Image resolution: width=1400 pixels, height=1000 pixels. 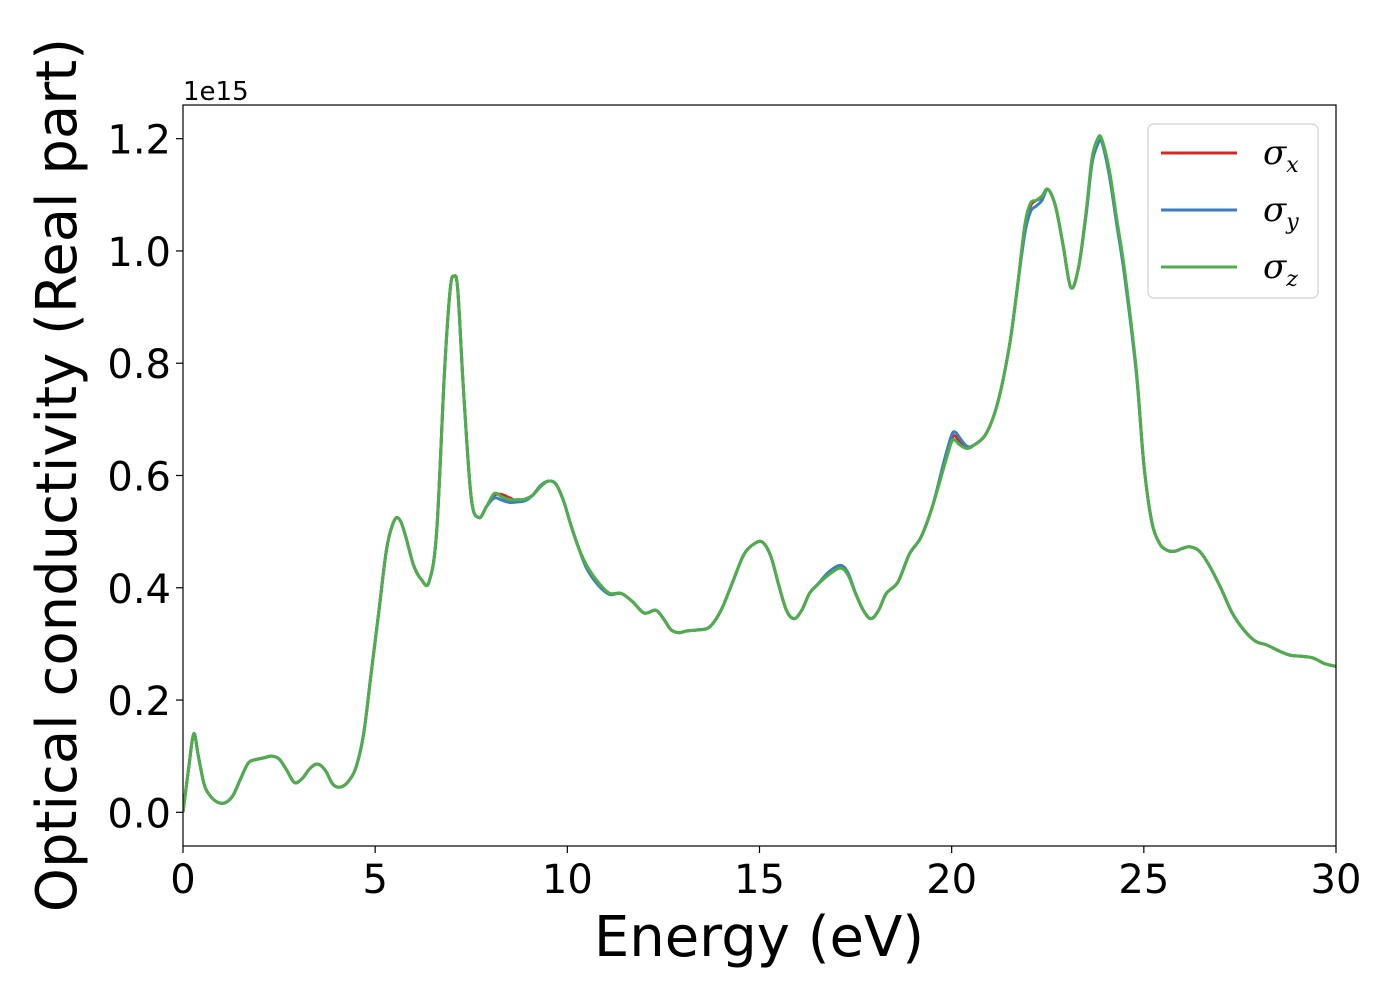 I want to click on legend-label-sigma-x: σx, so click(x=1281, y=155).